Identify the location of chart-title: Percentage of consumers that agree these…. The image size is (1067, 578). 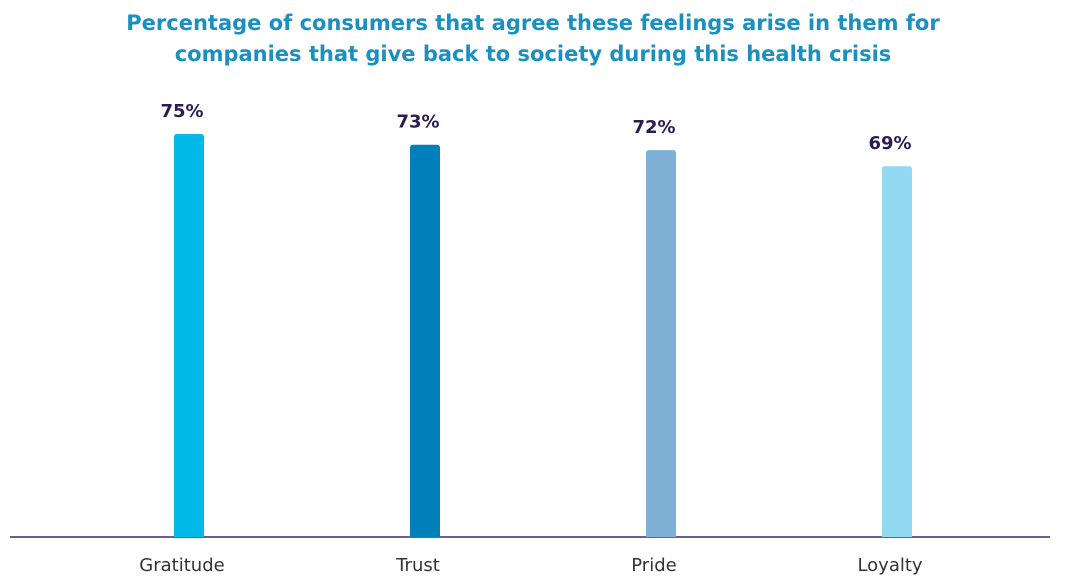
(533, 23).